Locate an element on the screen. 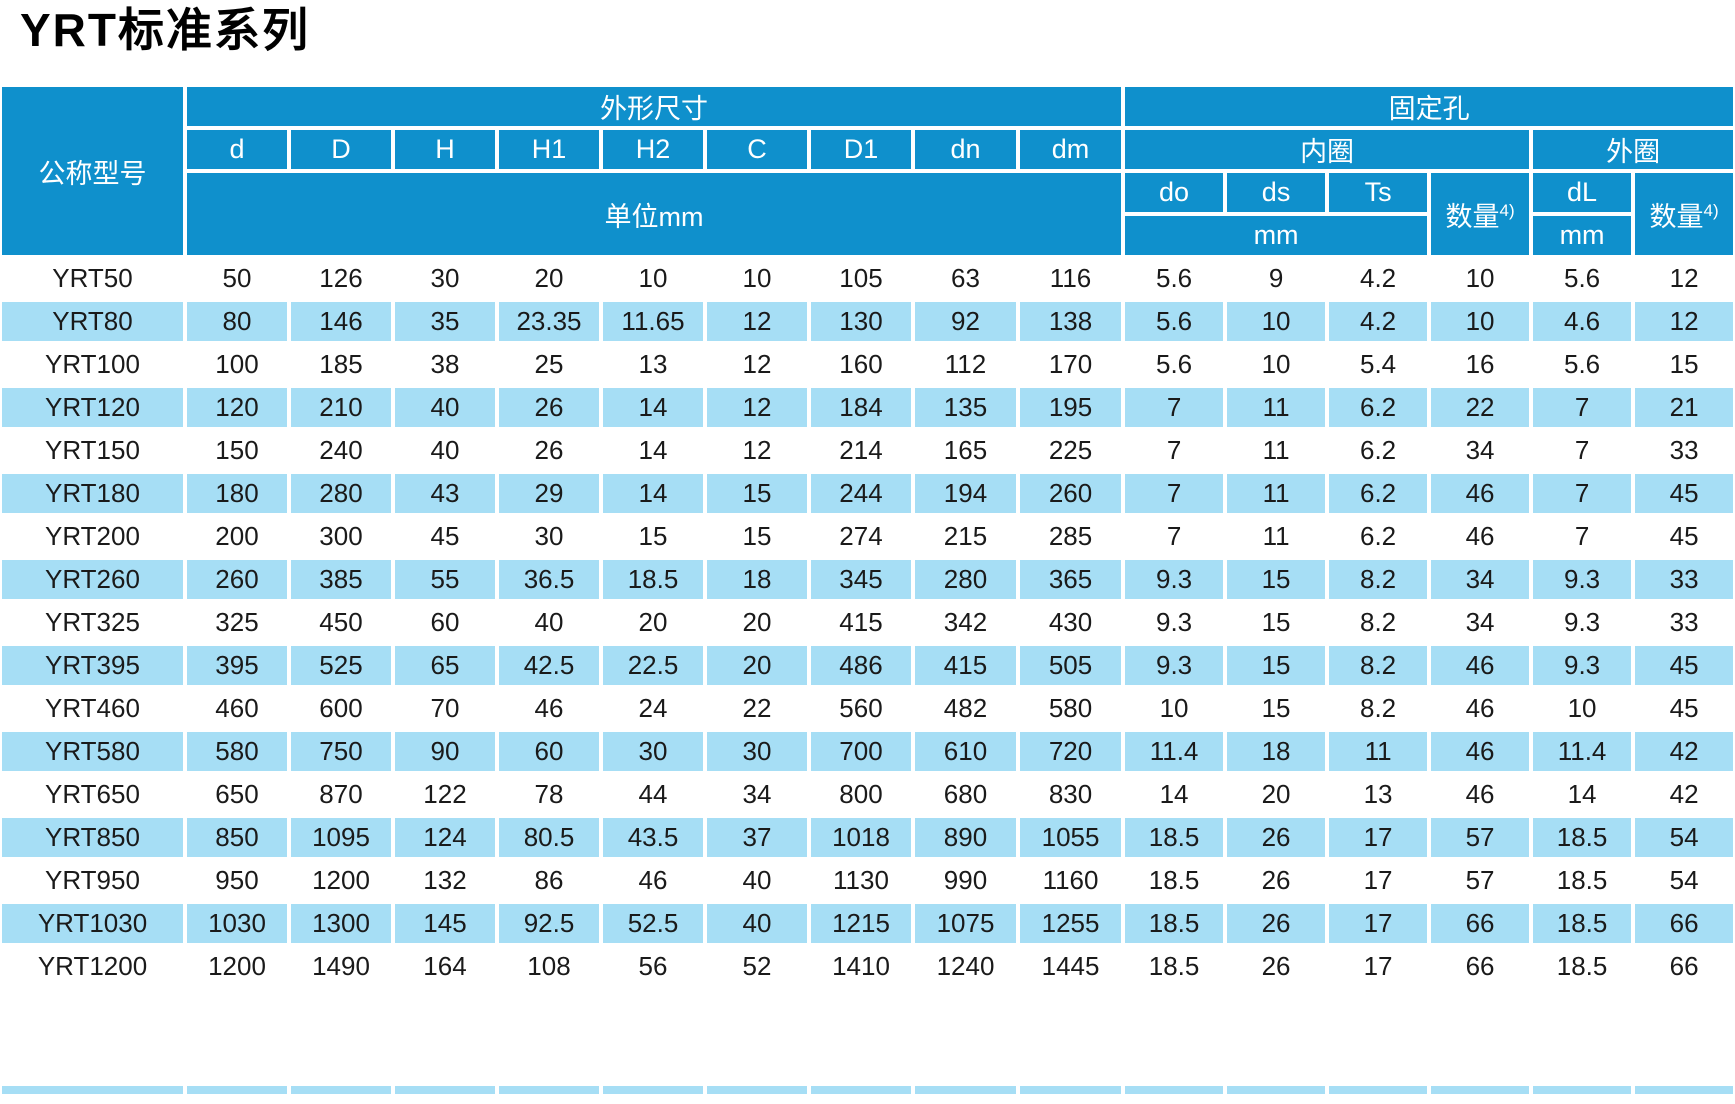 This screenshot has width=1735, height=1104. value-cell: 42.5 is located at coordinates (549, 665).